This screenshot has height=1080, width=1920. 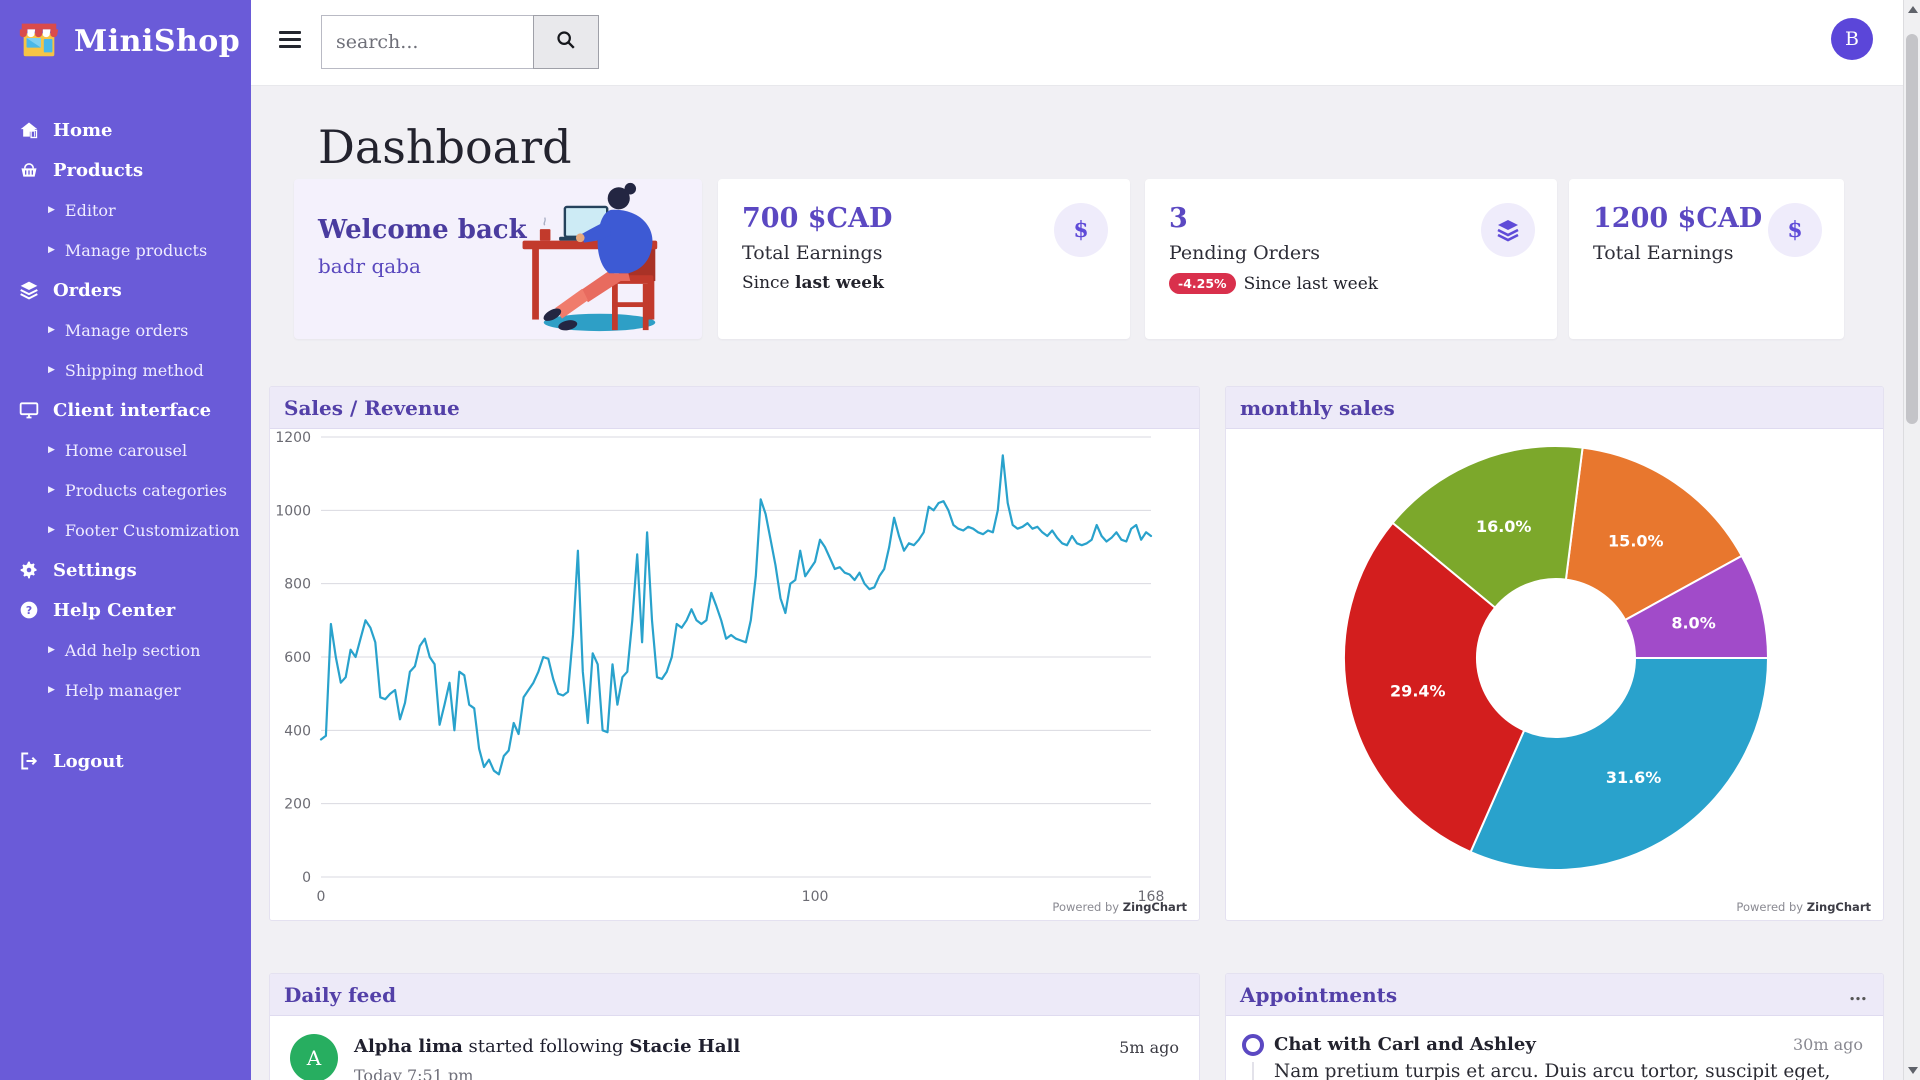 I want to click on panel-title: Daily feed, so click(x=340, y=994).